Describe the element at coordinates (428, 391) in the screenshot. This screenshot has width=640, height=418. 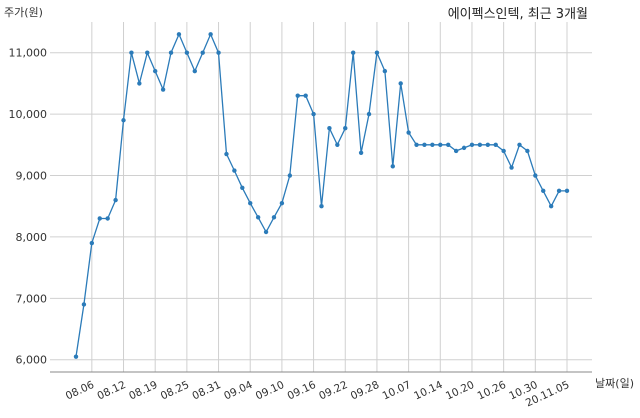
I see `x-tick-label: 10.14` at that location.